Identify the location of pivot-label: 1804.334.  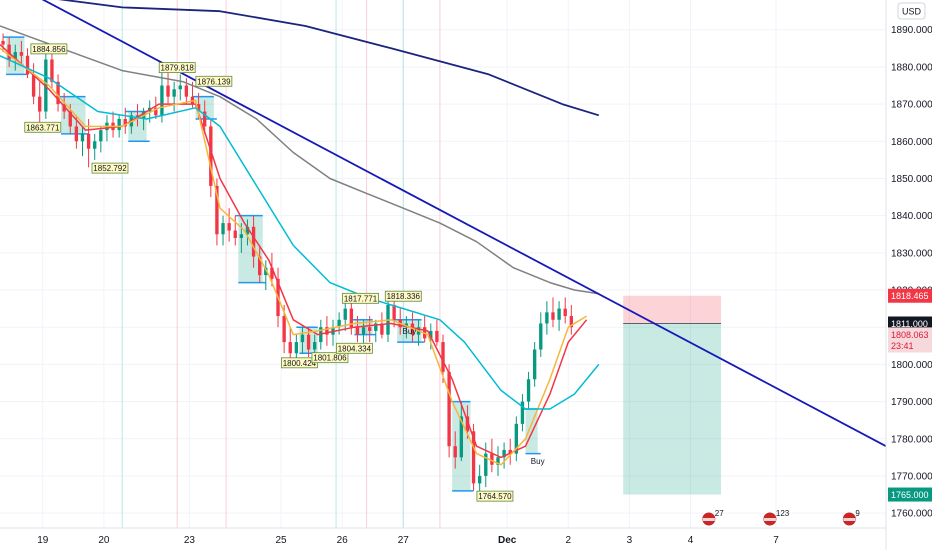
(355, 348).